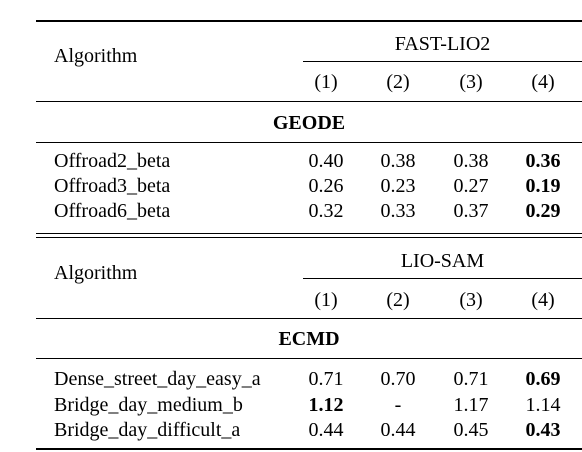  I want to click on table-cell: 1.14, so click(543, 405).